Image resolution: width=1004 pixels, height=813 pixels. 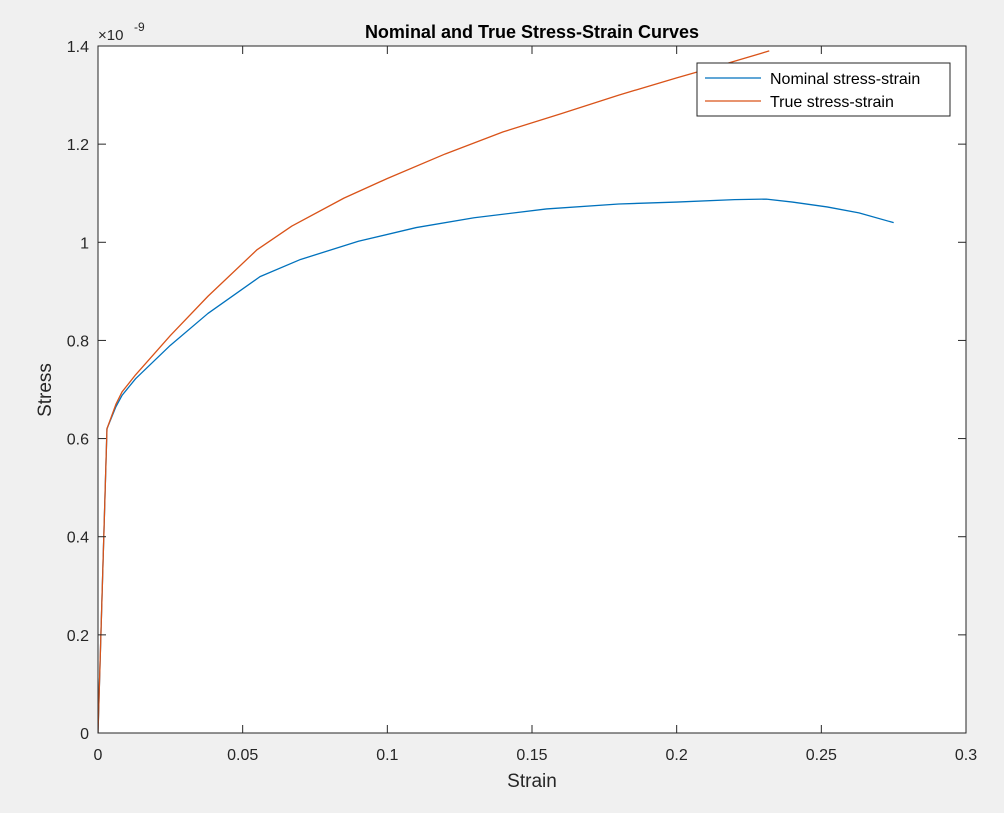 I want to click on x-tick-label: 0, so click(x=98, y=755).